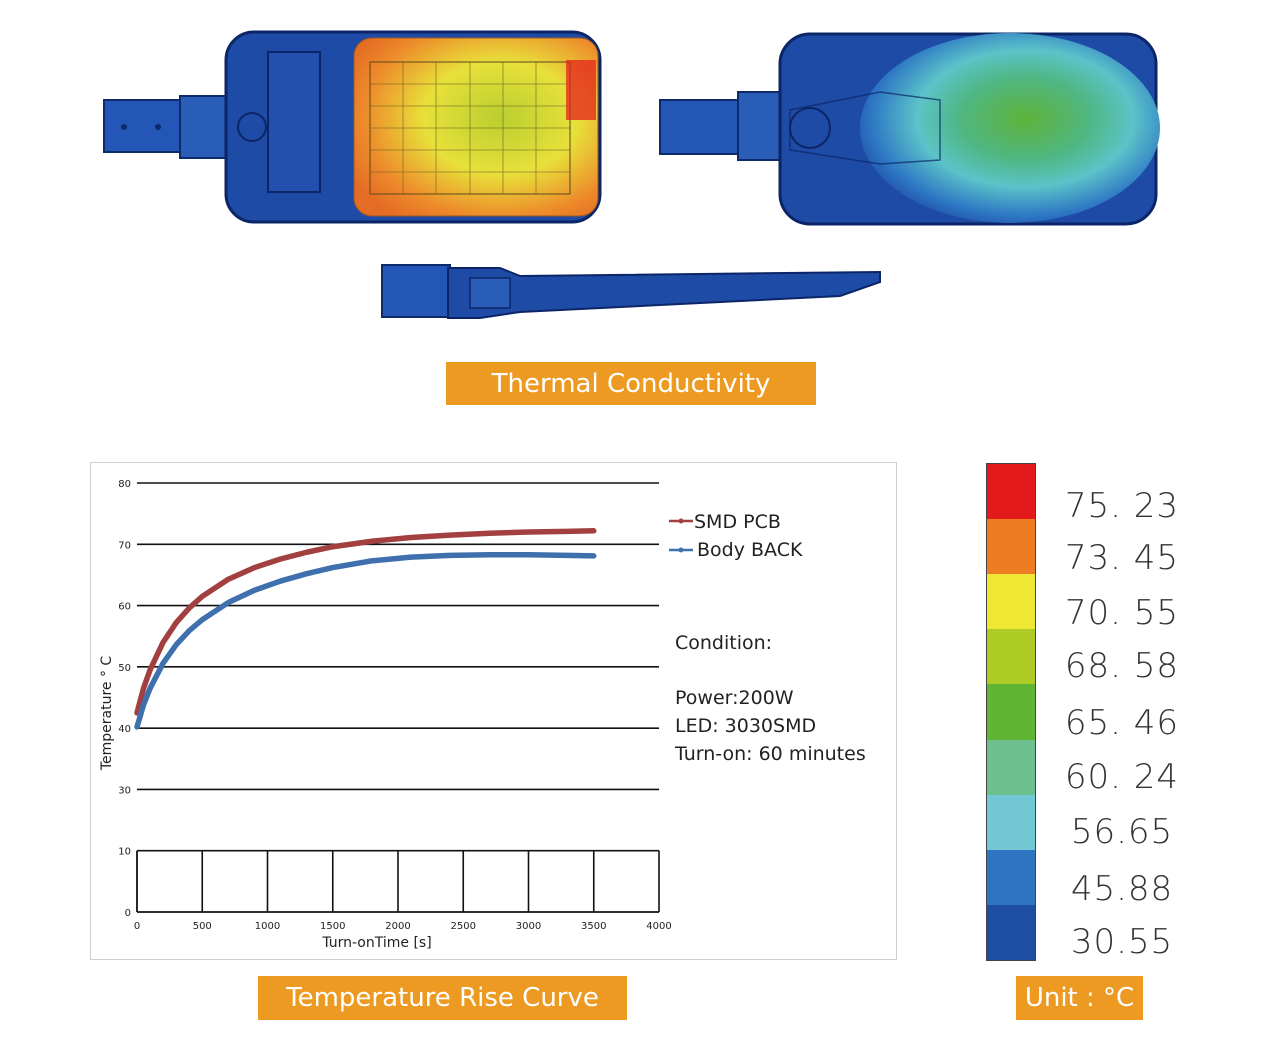 The image size is (1262, 1047). Describe the element at coordinates (332, 926) in the screenshot. I see `x-tick-label: 1500` at that location.